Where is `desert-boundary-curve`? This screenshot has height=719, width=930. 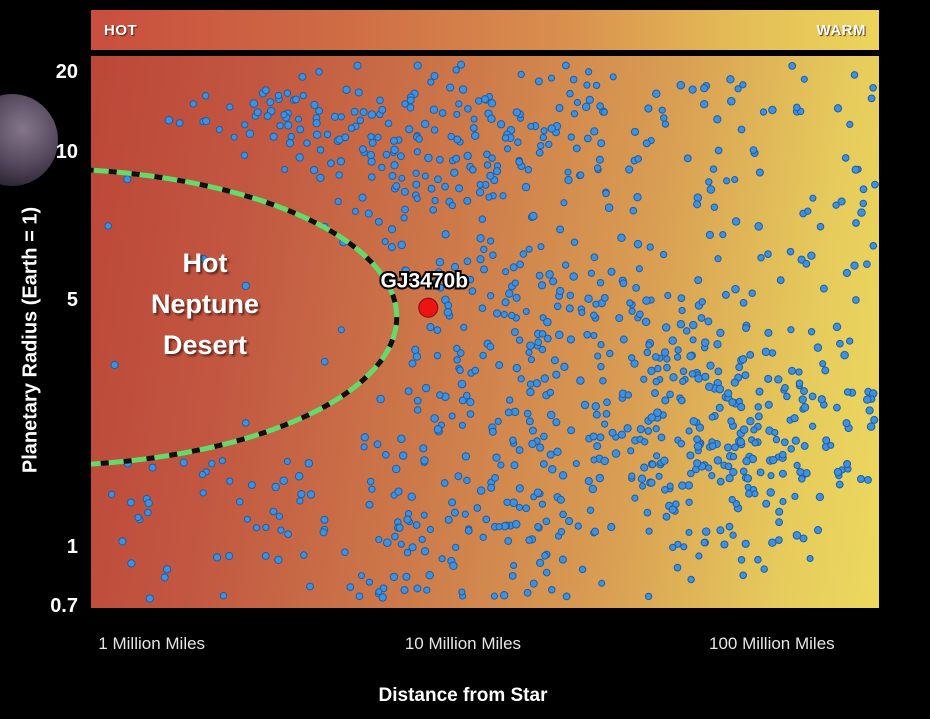
desert-boundary-curve is located at coordinates (245, 317).